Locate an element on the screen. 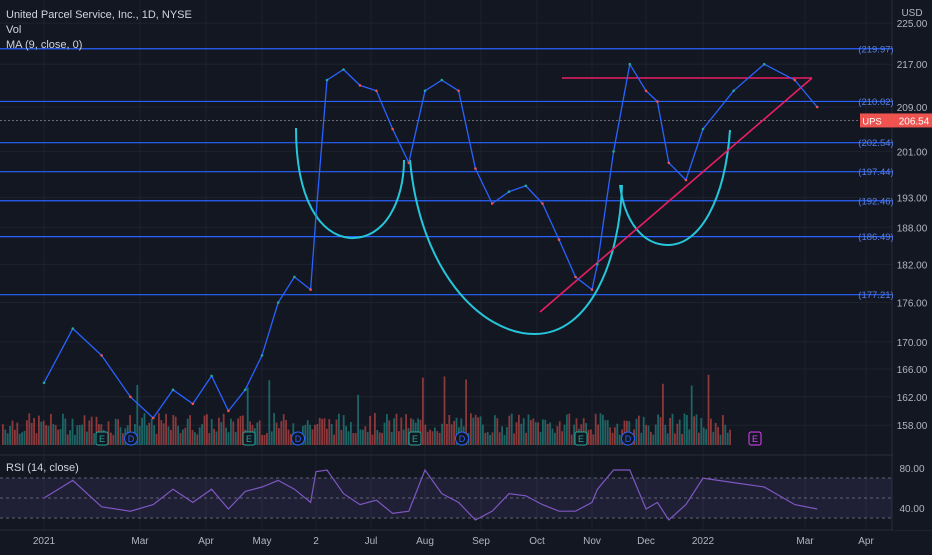 Image resolution: width=932 pixels, height=555 pixels. price-tick-label: 170.00 is located at coordinates (912, 343).